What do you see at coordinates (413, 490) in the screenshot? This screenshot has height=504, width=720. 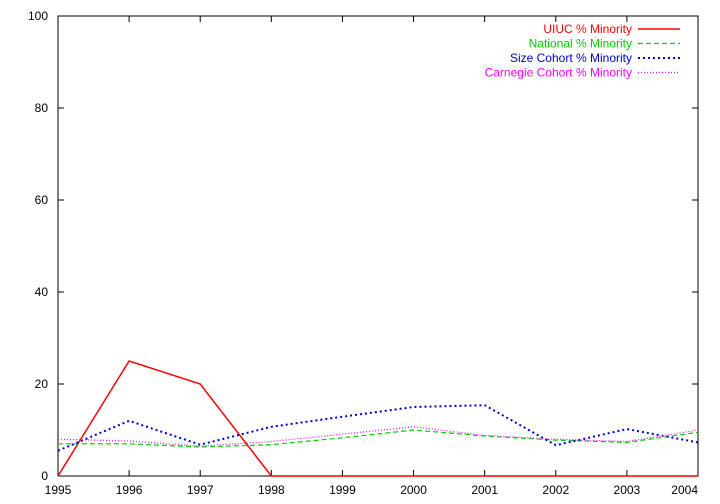 I see `x-tick-label: 2000` at bounding box center [413, 490].